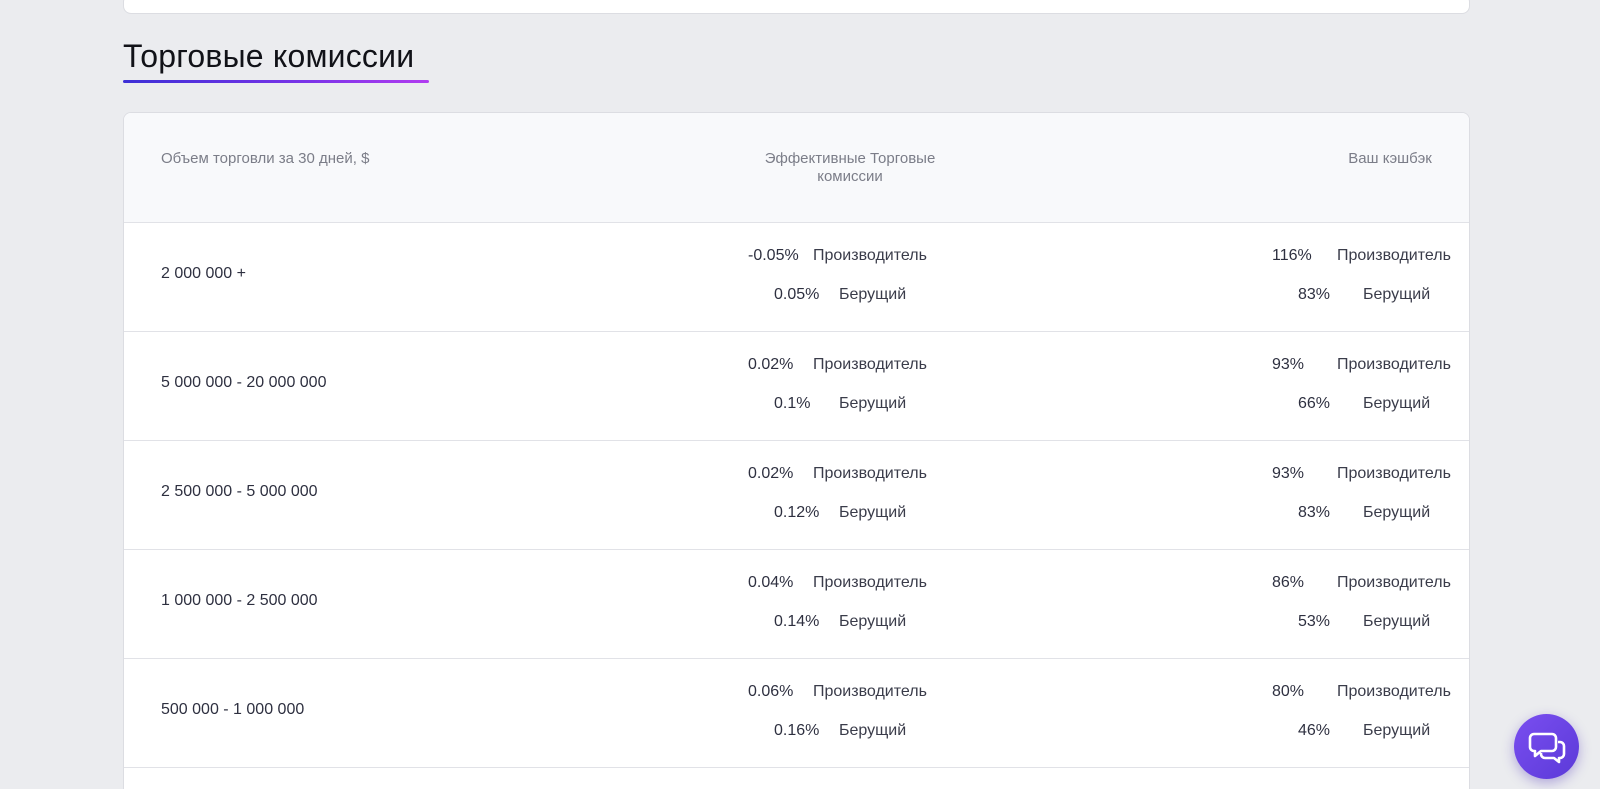  I want to click on fee-taker-value: 0.16%, so click(797, 730).